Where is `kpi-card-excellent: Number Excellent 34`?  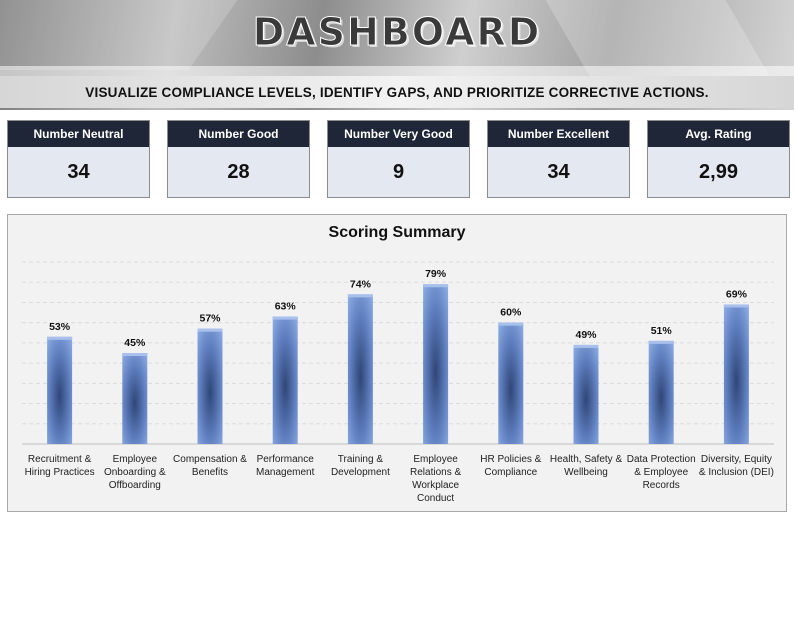 kpi-card-excellent: Number Excellent 34 is located at coordinates (558, 159).